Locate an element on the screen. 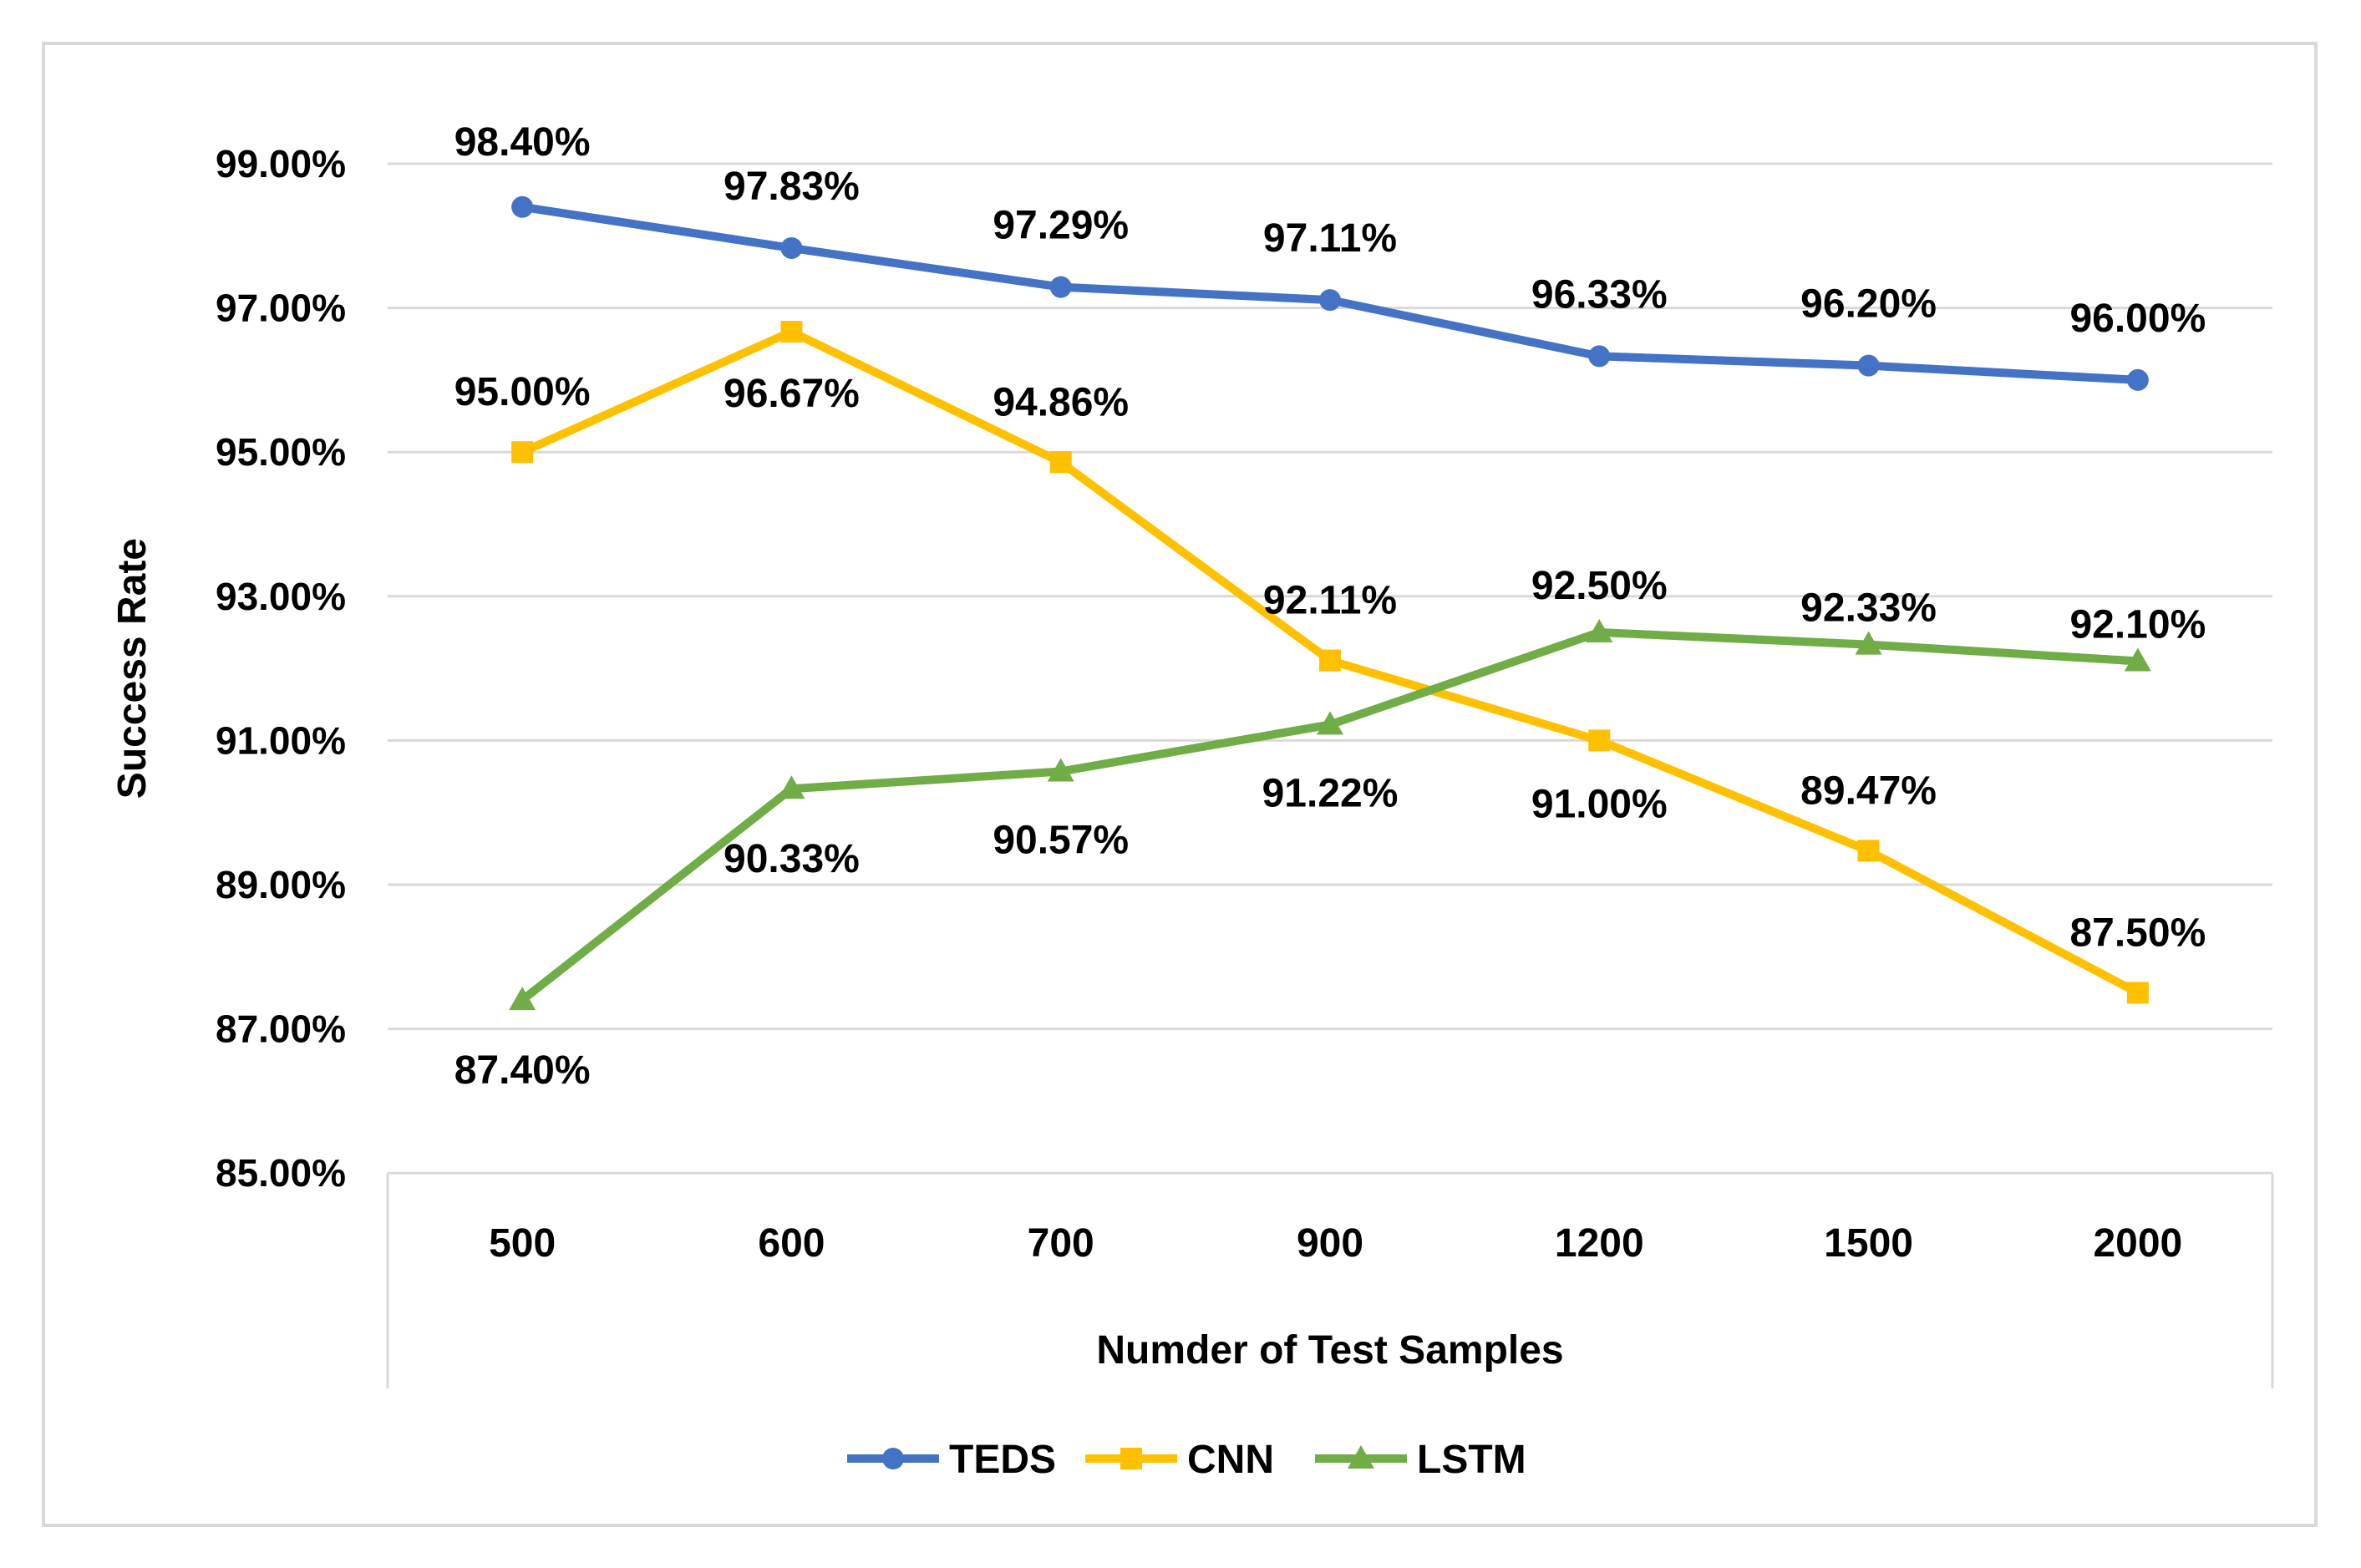 The image size is (2361, 1568). data-label: 91.22% is located at coordinates (1331, 793).